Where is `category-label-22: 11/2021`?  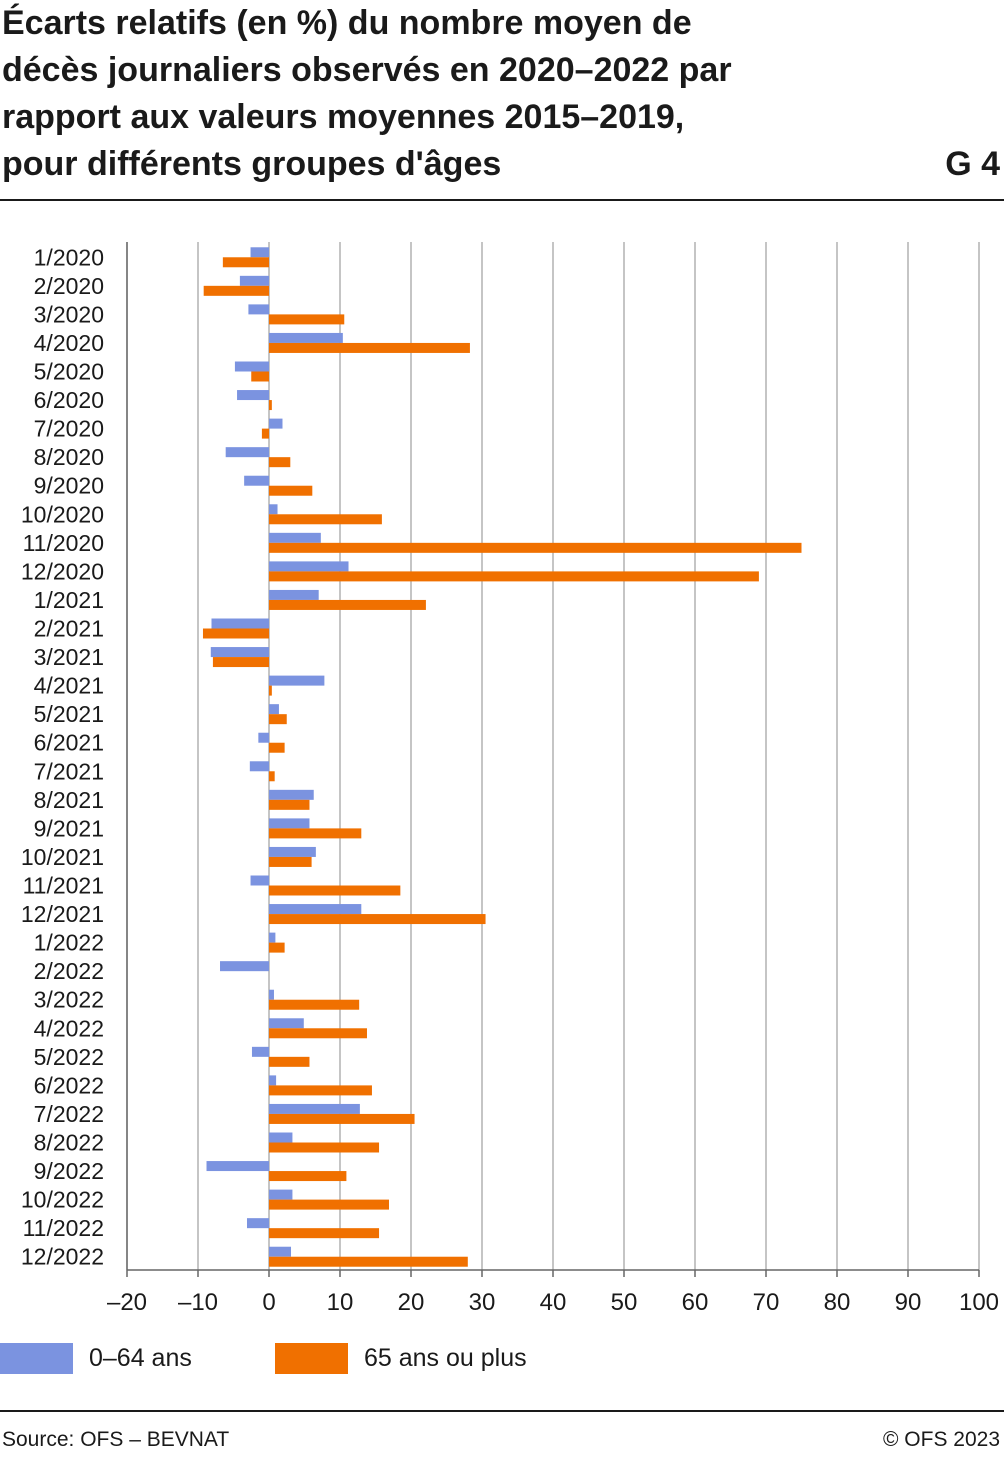
category-label-22: 11/2021 is located at coordinates (63, 886).